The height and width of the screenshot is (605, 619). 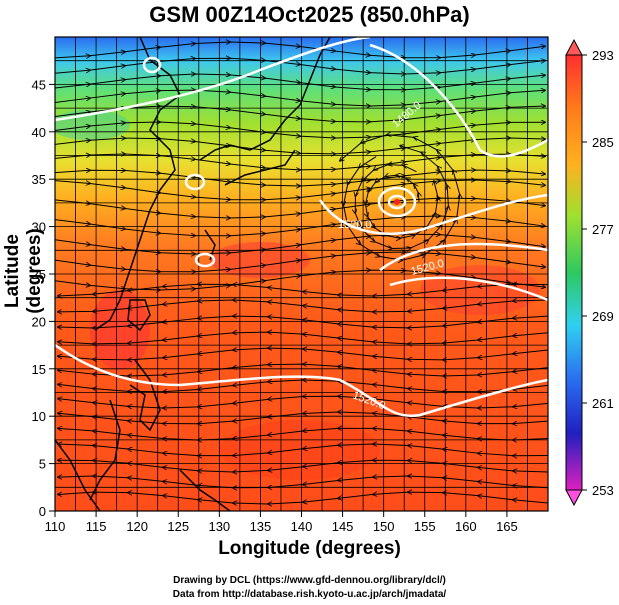 What do you see at coordinates (39, 321) in the screenshot?
I see `y-tick-label: 20` at bounding box center [39, 321].